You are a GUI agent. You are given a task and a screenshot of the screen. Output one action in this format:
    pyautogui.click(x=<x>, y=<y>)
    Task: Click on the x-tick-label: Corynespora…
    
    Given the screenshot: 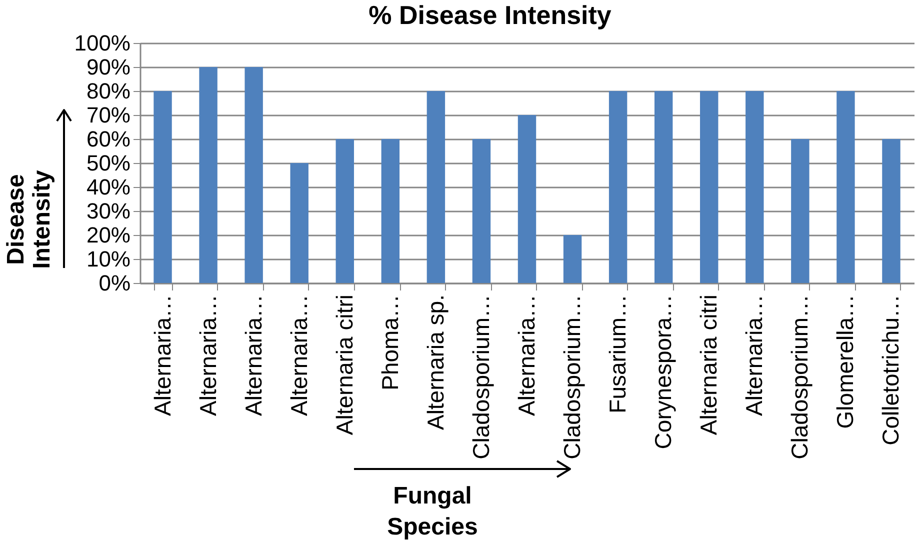 What is the action you would take?
    pyautogui.click(x=663, y=372)
    